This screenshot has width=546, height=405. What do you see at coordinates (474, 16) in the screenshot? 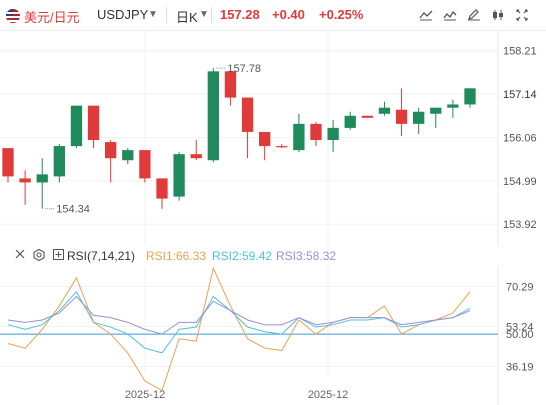
I see `edit-icon` at bounding box center [474, 16].